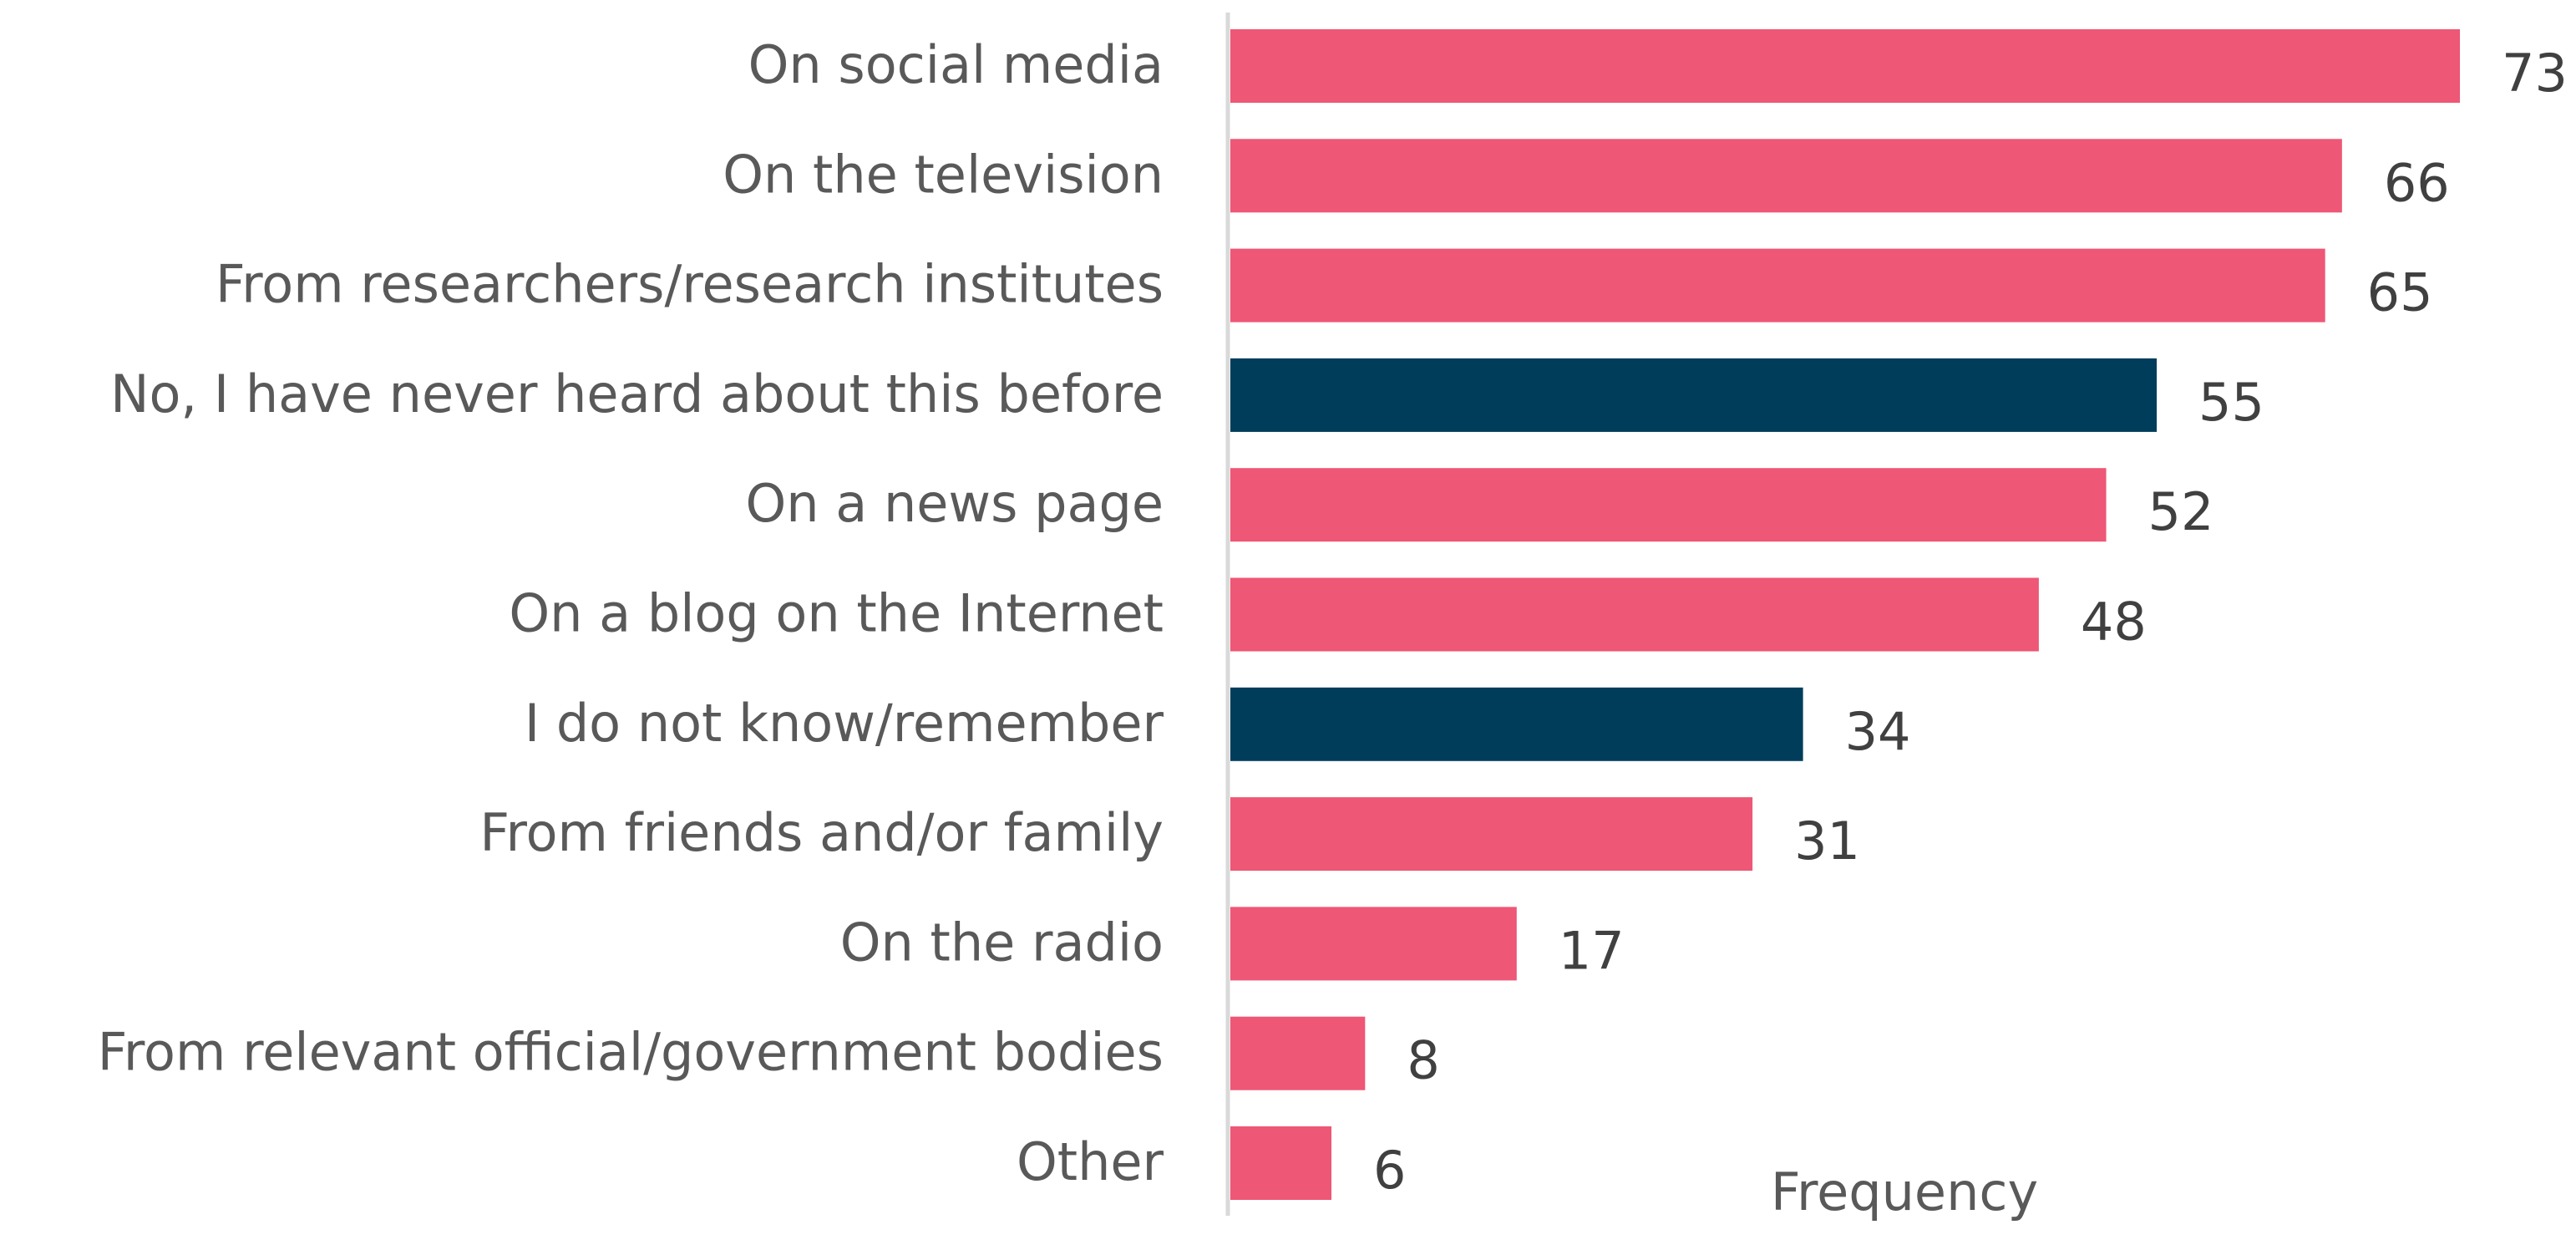 The width and height of the screenshot is (2576, 1245). Describe the element at coordinates (2231, 402) in the screenshot. I see `value-label: 55` at that location.